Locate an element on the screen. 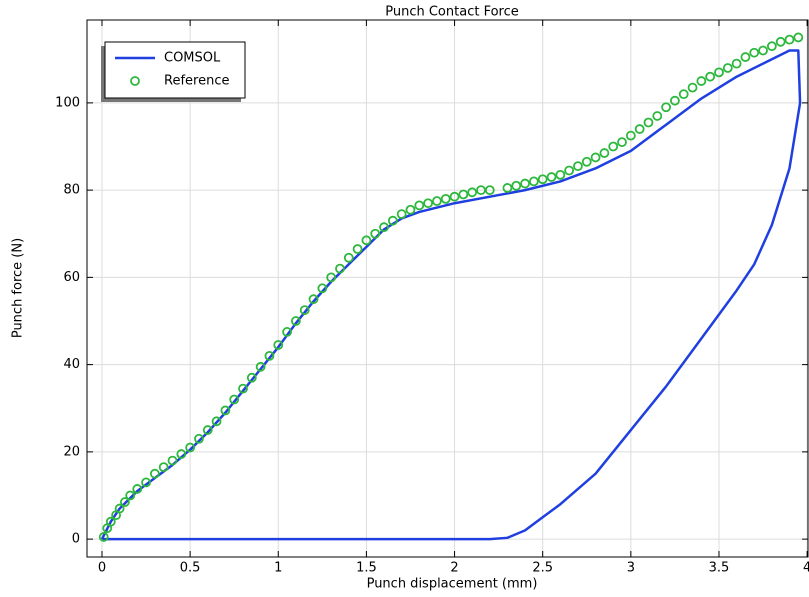 This screenshot has height=597, width=809. x-tick-label: 1.5 is located at coordinates (366, 568).